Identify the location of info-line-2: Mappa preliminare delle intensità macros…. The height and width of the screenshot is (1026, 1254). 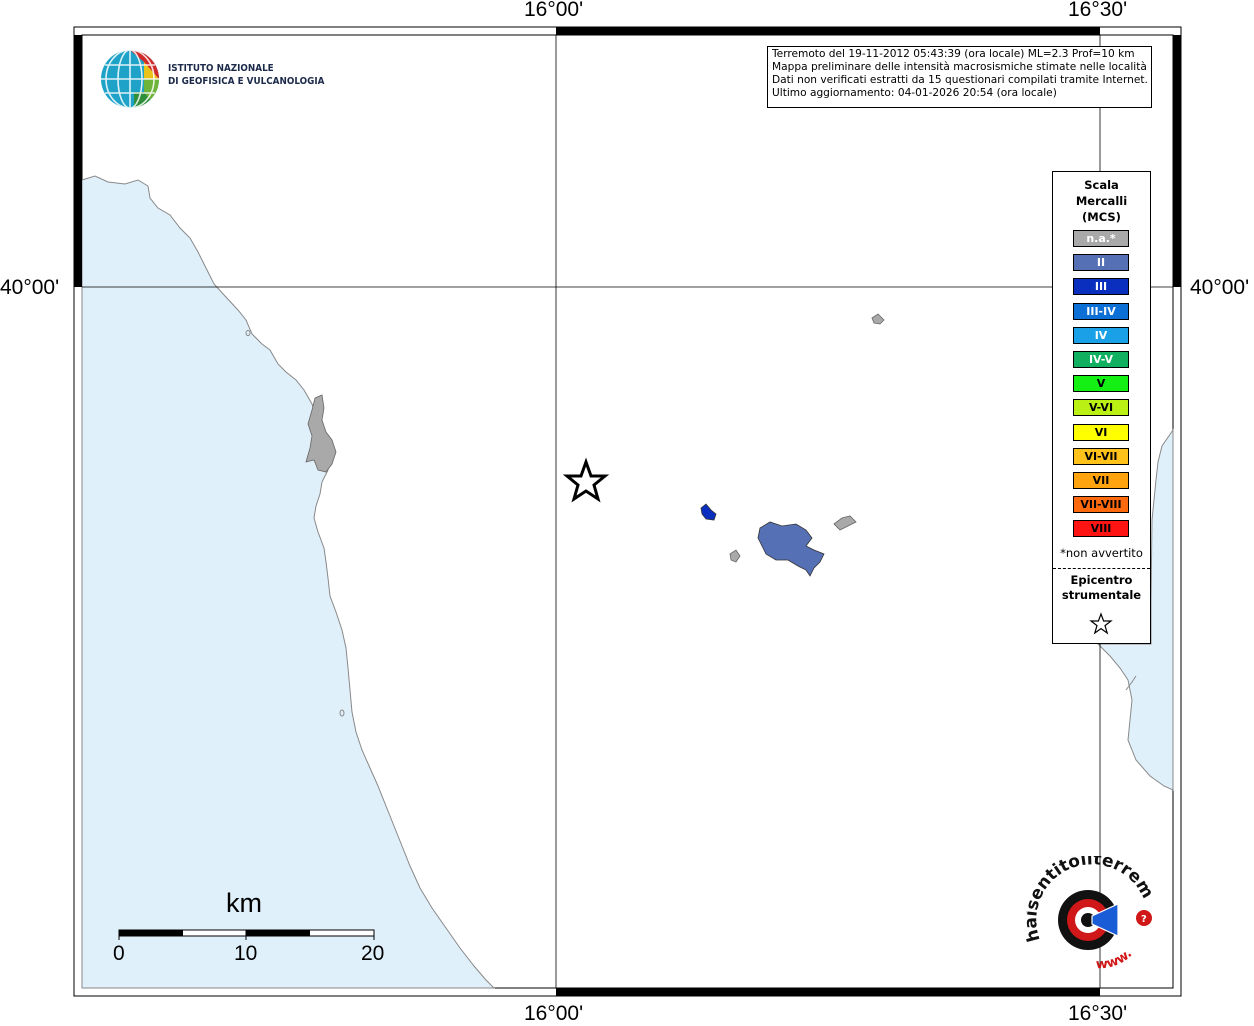
(959, 67).